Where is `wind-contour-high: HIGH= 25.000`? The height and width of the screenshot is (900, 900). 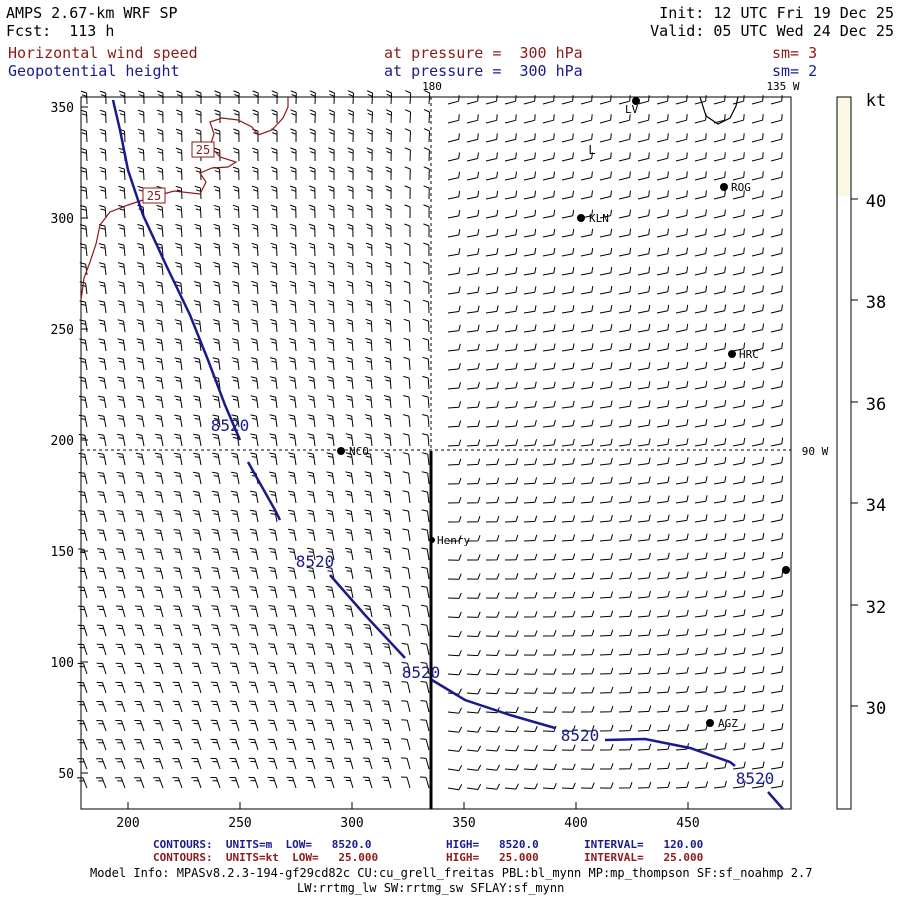
wind-contour-high: HIGH= 25.000 is located at coordinates (492, 857).